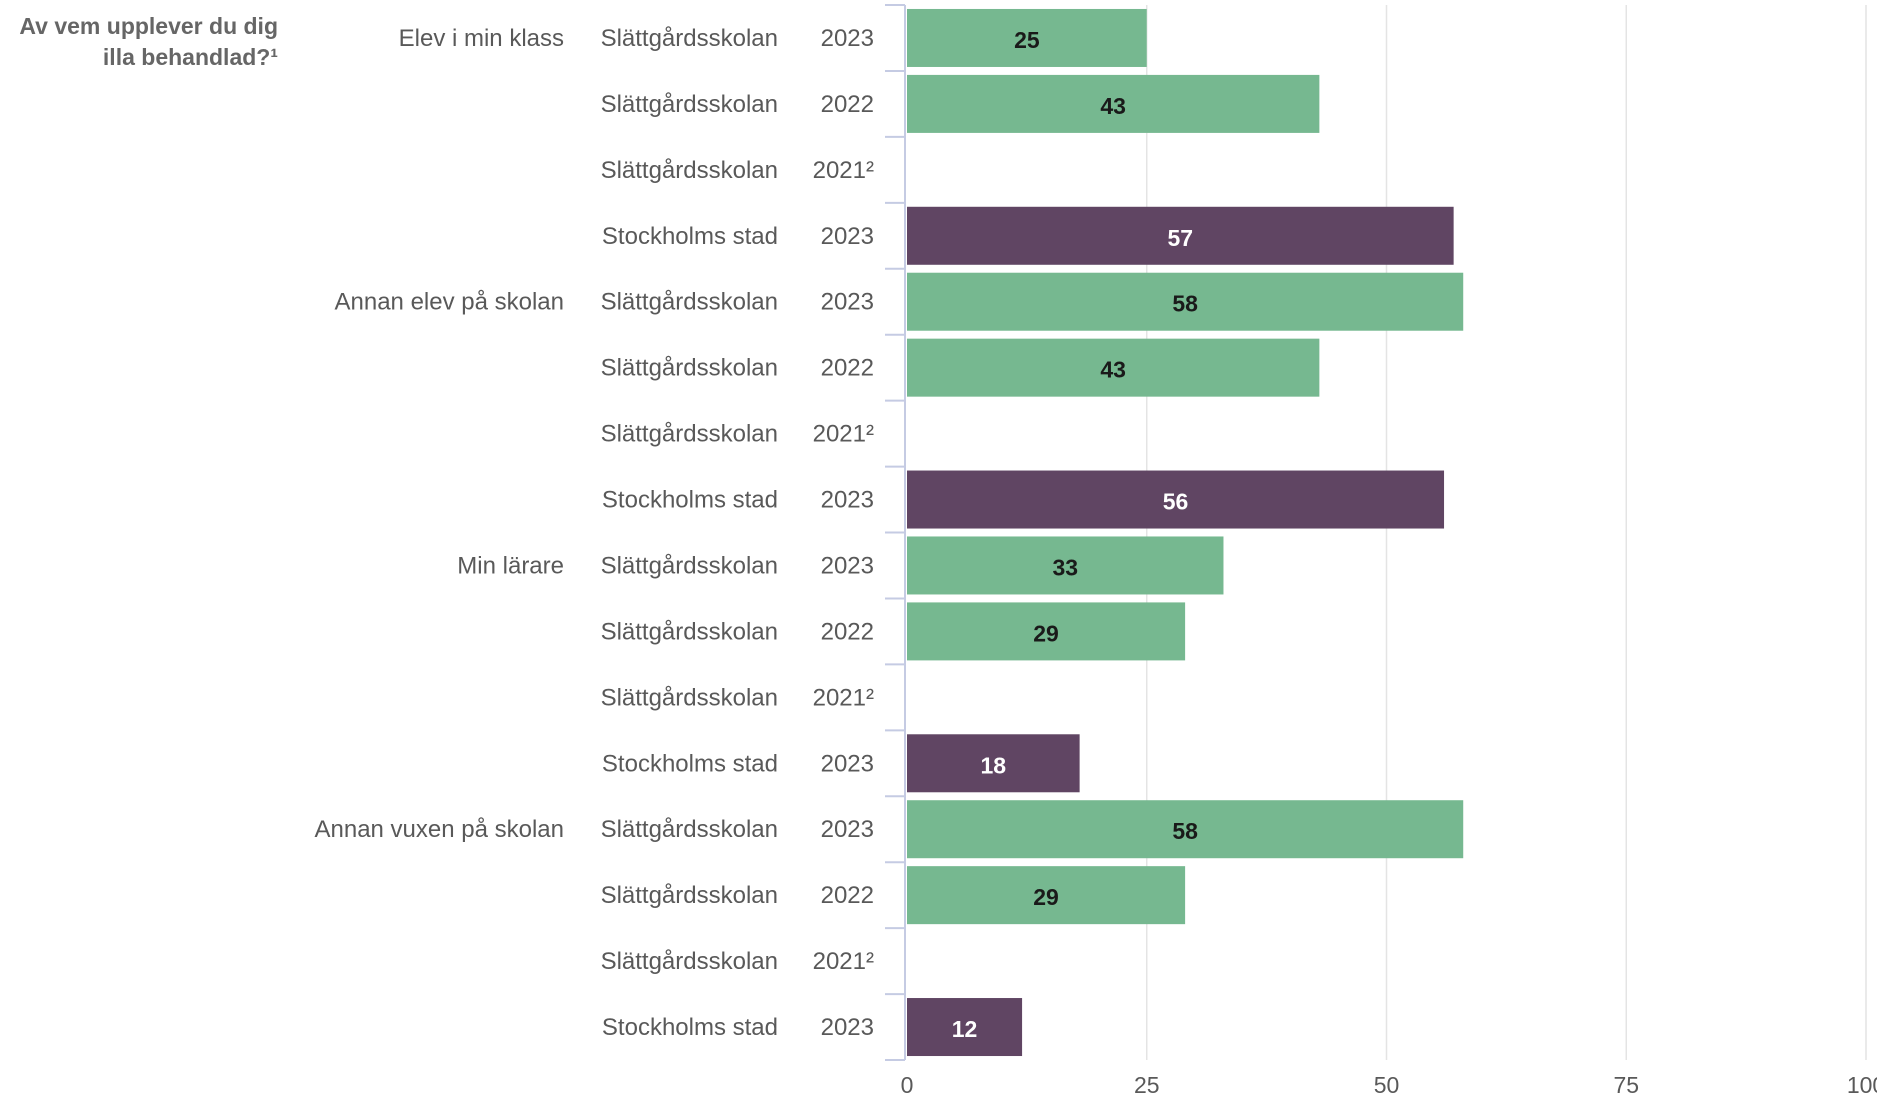 The image size is (1877, 1098). I want to click on x-tick-label: 0, so click(907, 1085).